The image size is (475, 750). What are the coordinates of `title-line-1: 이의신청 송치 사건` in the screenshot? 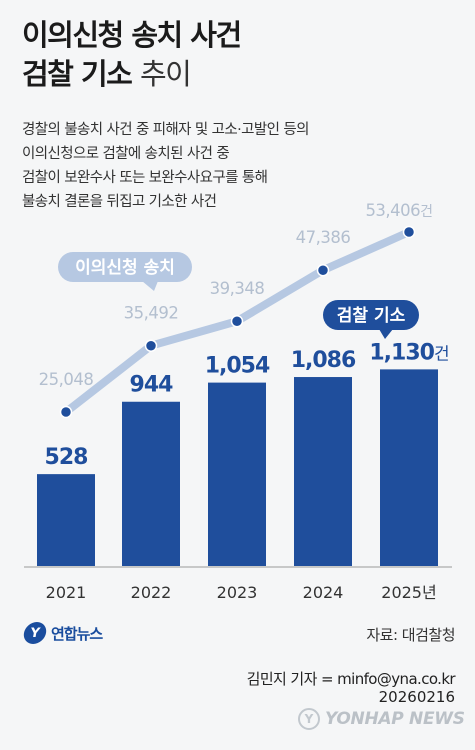 It's located at (132, 35).